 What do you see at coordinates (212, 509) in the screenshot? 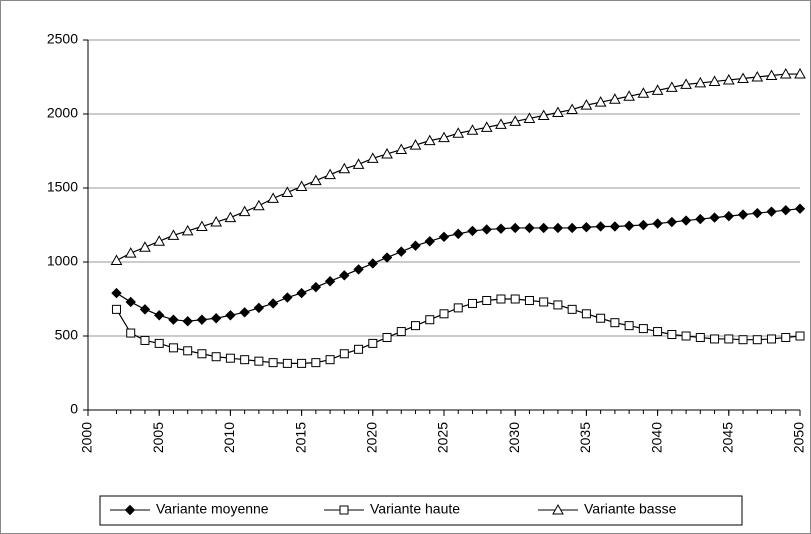
I see `legend-label: Variante moyenne` at bounding box center [212, 509].